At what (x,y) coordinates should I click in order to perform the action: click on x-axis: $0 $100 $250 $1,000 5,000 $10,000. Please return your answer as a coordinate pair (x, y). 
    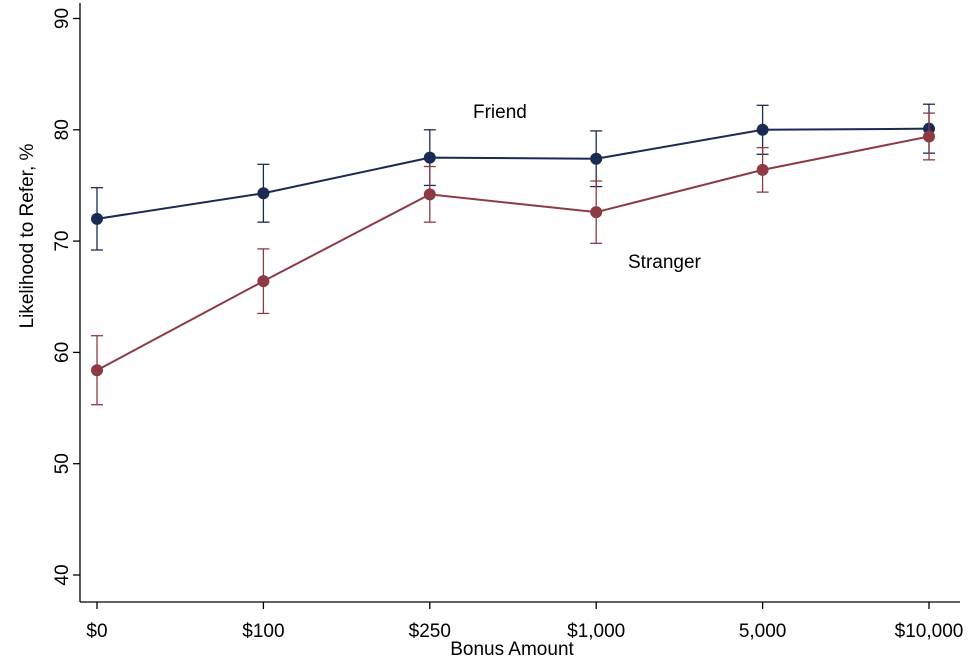
    Looking at the image, I should click on (522, 621).